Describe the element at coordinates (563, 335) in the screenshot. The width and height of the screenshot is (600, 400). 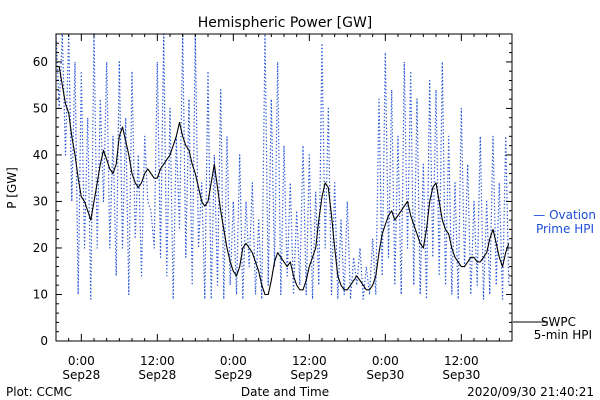
I see `legend-swpc-line2: 5-min HPI` at that location.